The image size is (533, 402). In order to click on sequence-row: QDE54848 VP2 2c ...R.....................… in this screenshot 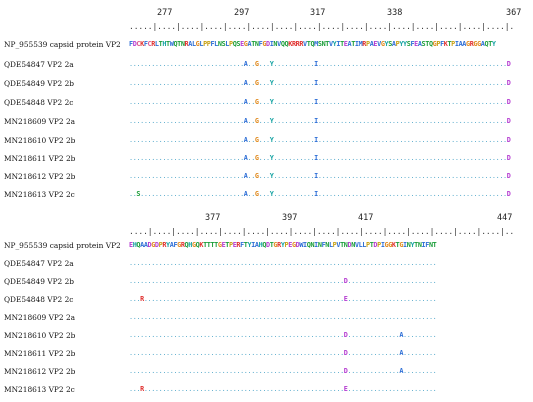, I will do `click(266, 301)`.